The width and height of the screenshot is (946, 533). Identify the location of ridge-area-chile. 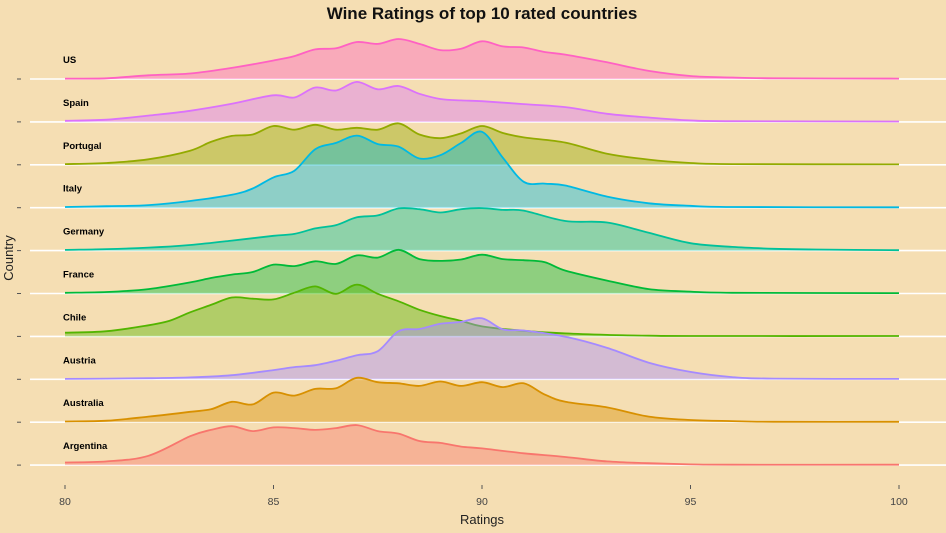
(482, 310).